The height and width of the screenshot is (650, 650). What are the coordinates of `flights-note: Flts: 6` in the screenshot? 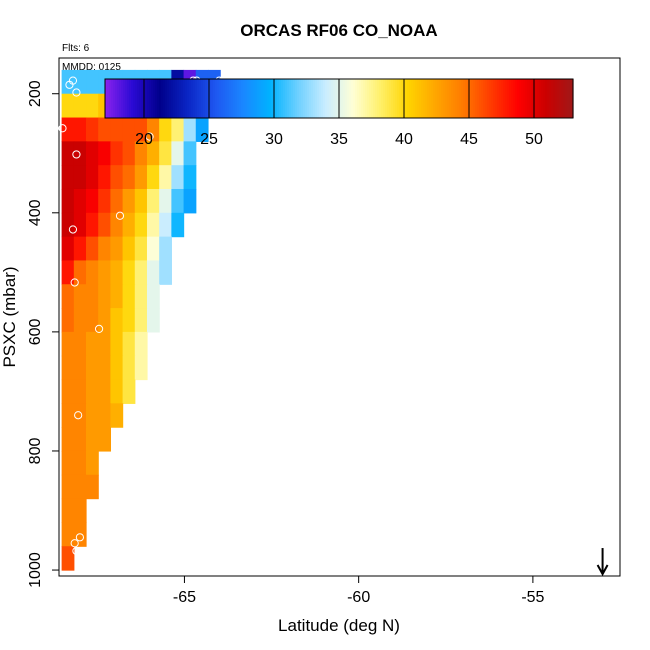 It's located at (76, 48).